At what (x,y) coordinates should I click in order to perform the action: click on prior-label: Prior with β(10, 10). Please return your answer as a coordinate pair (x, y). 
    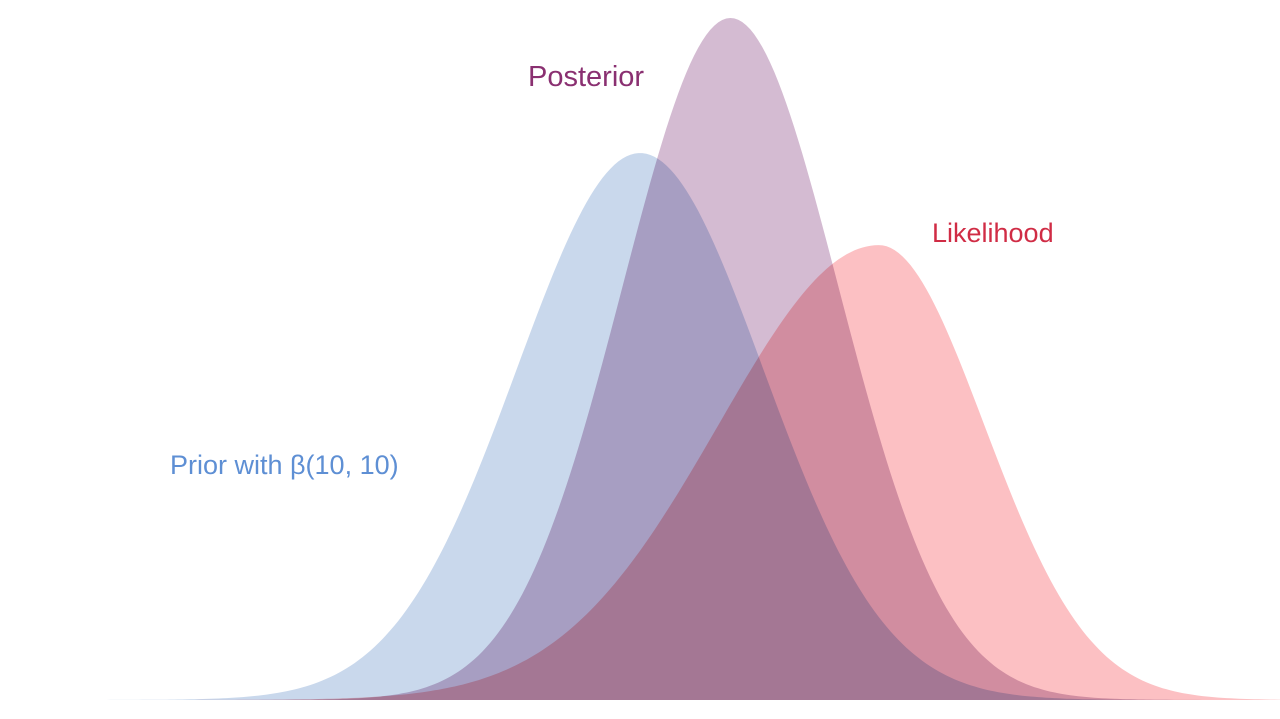
    Looking at the image, I should click on (284, 465).